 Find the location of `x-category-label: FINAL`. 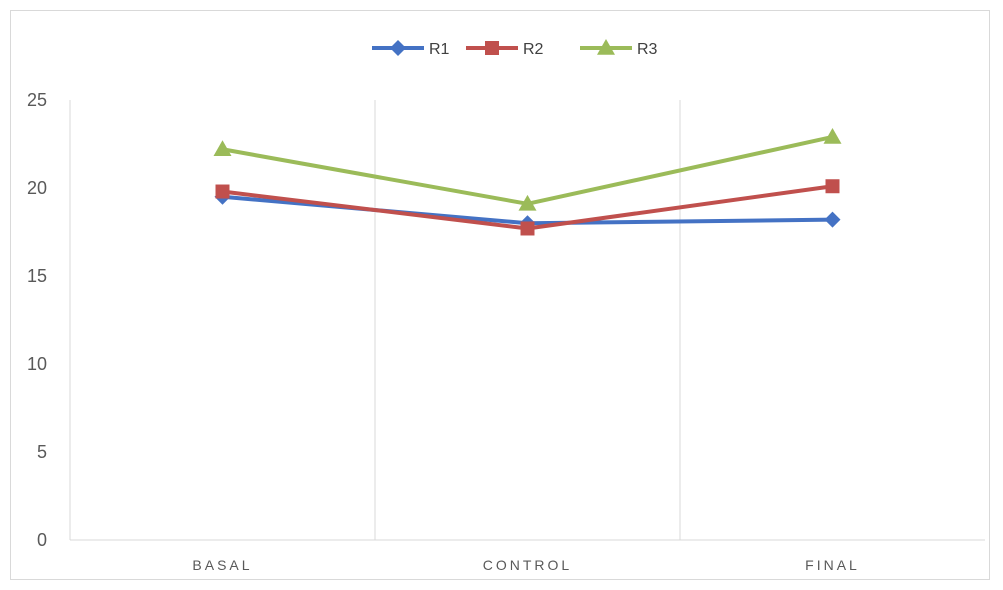

x-category-label: FINAL is located at coordinates (832, 565).